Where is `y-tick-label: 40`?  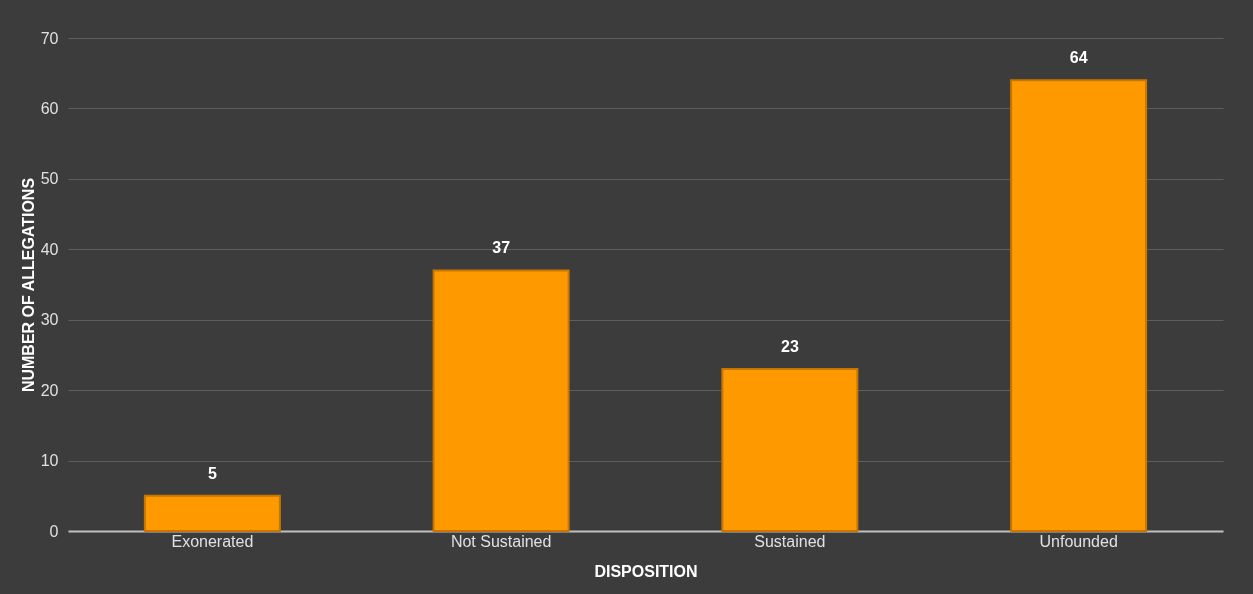
y-tick-label: 40 is located at coordinates (49, 249).